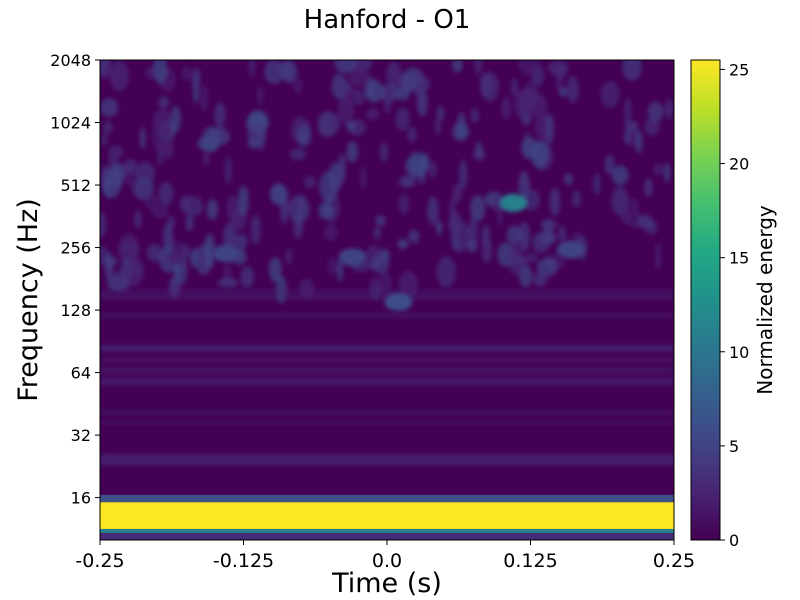 The height and width of the screenshot is (600, 800). I want to click on y-tick-label: 2048, so click(70, 60).